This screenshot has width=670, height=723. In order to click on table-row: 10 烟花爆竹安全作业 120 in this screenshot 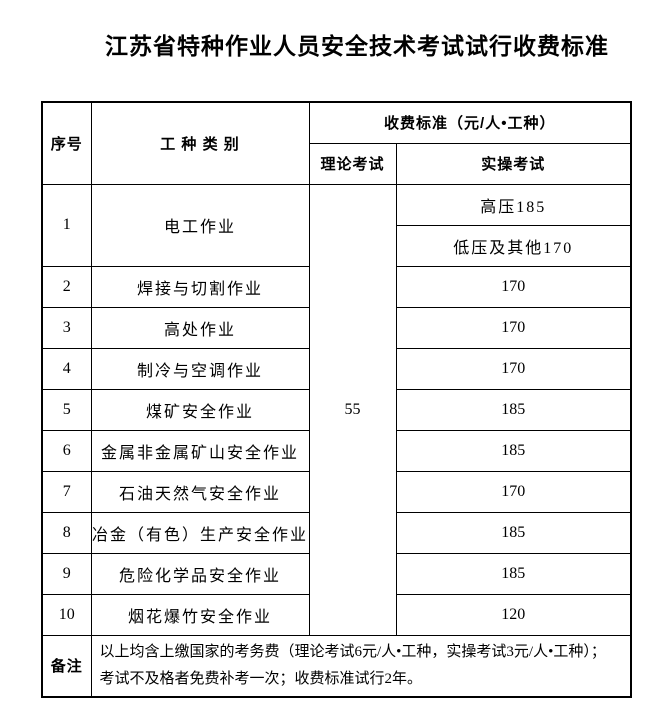, I will do `click(336, 614)`.